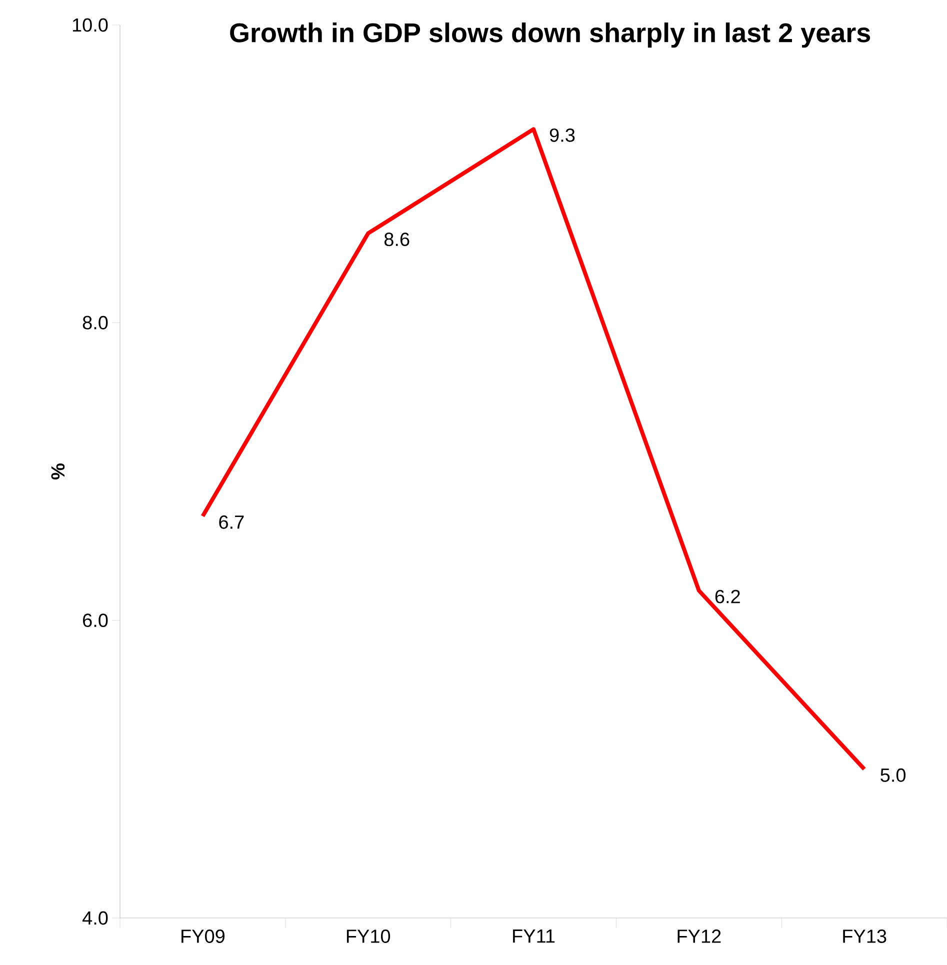 Image resolution: width=947 pixels, height=965 pixels. Describe the element at coordinates (368, 936) in the screenshot. I see `x-tick-label: FY10` at that location.